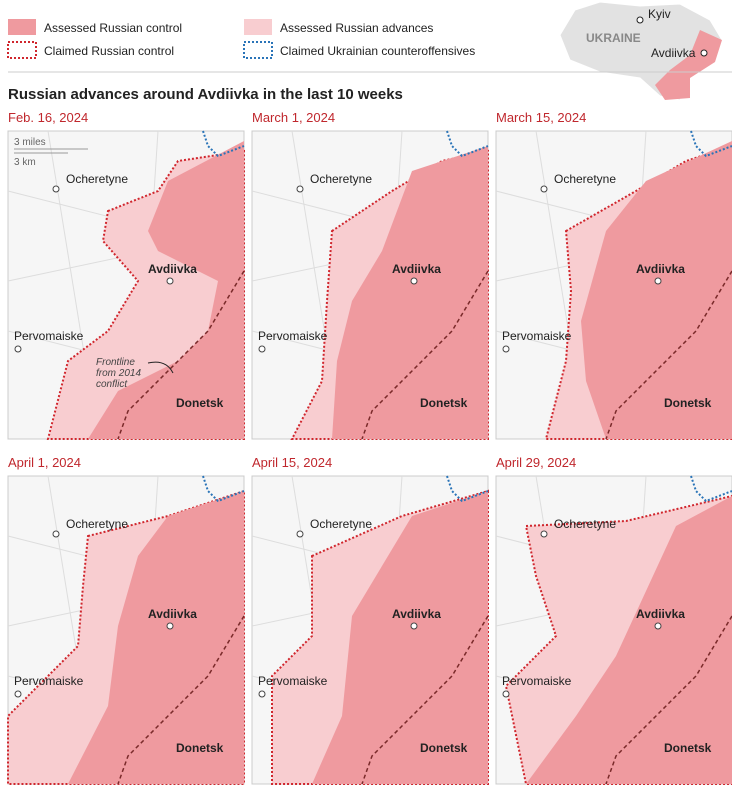 This screenshot has height=795, width=732. I want to click on swatch-advances, so click(258, 27).